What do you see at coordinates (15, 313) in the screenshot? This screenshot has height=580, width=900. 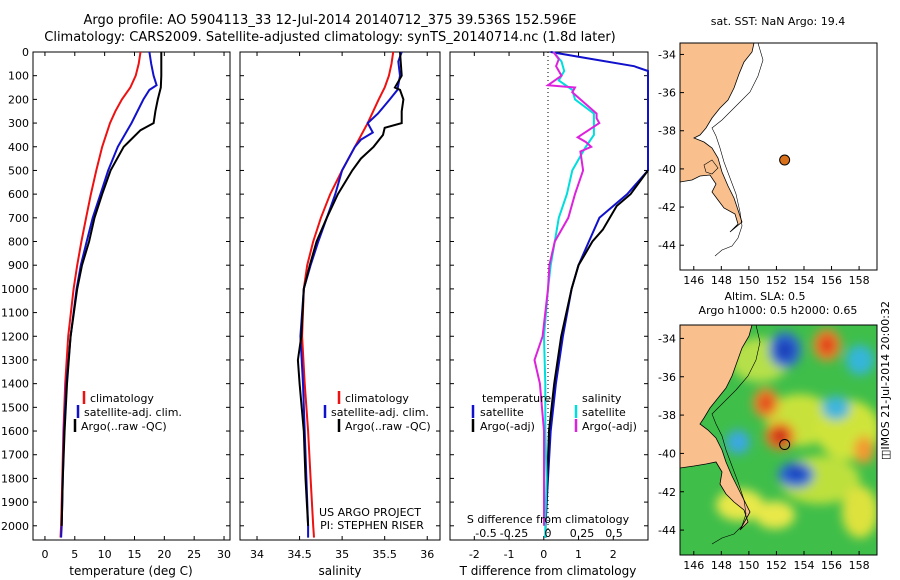 I see `depth-tick-label: 1100` at bounding box center [15, 313].